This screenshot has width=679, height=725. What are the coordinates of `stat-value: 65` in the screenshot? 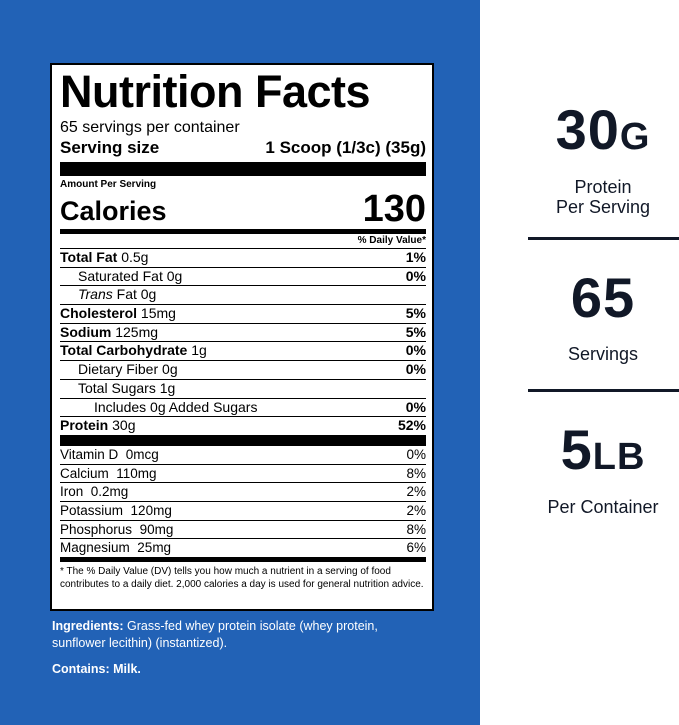 It's located at (603, 297).